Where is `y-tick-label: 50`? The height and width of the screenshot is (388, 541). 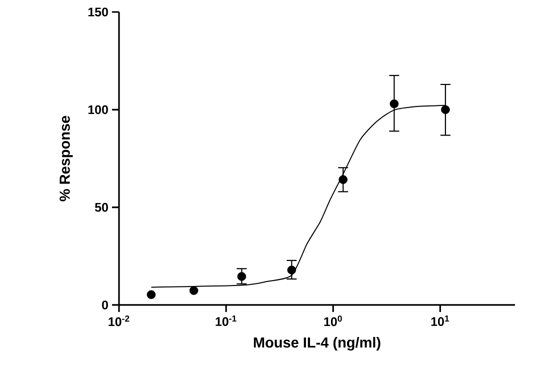
y-tick-label: 50 is located at coordinates (101, 207).